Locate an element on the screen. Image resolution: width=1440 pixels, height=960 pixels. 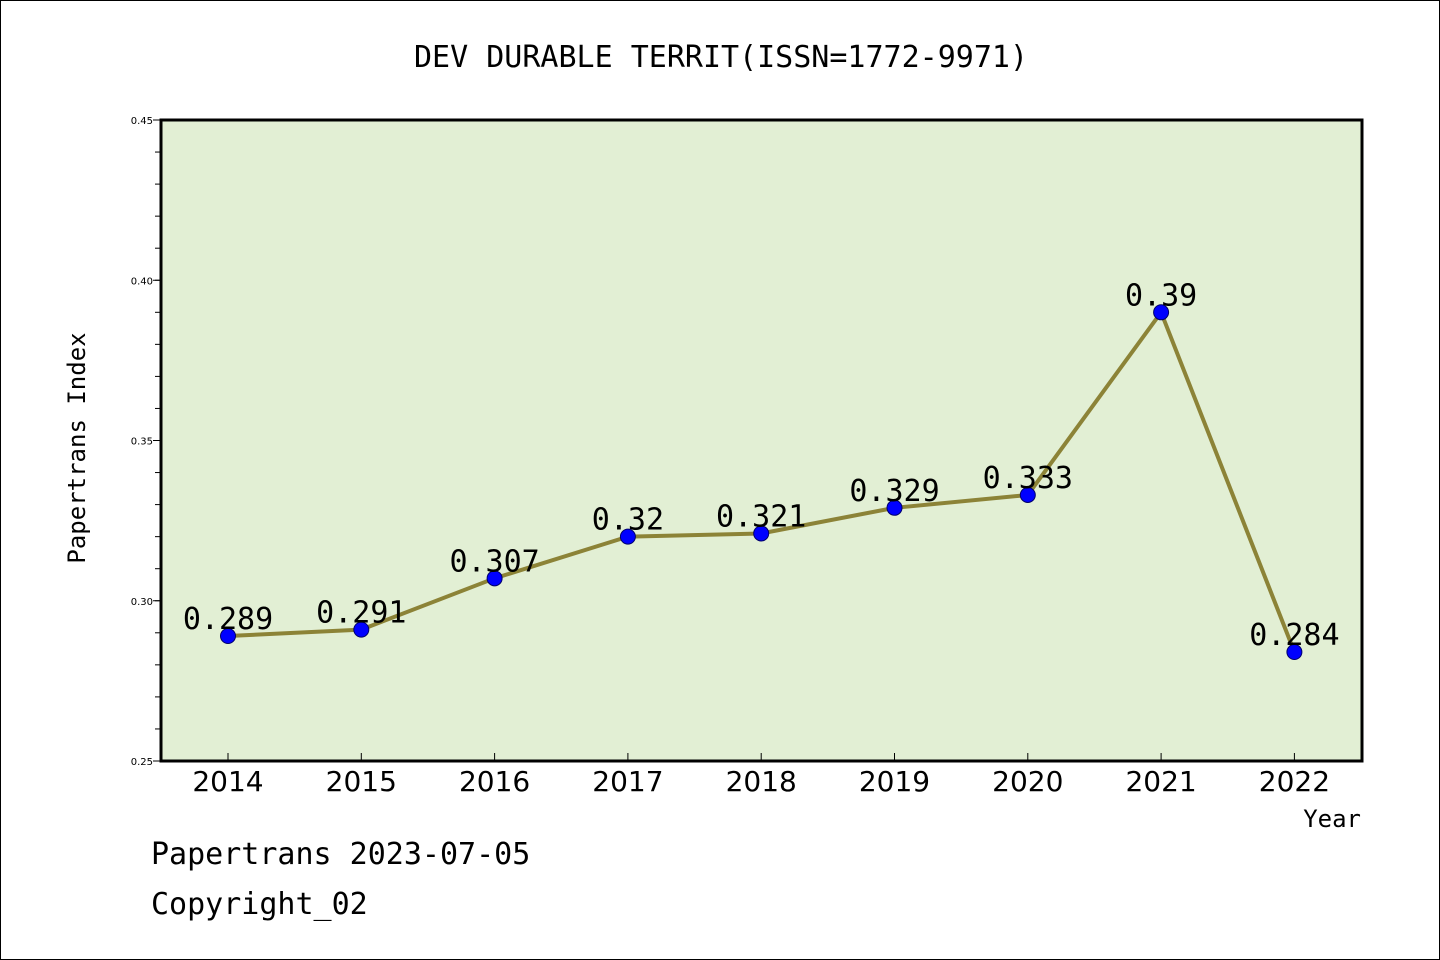
y-axis-ticks: 0.25 0.30 0.35 0.40 0.45 is located at coordinates (146, 442).